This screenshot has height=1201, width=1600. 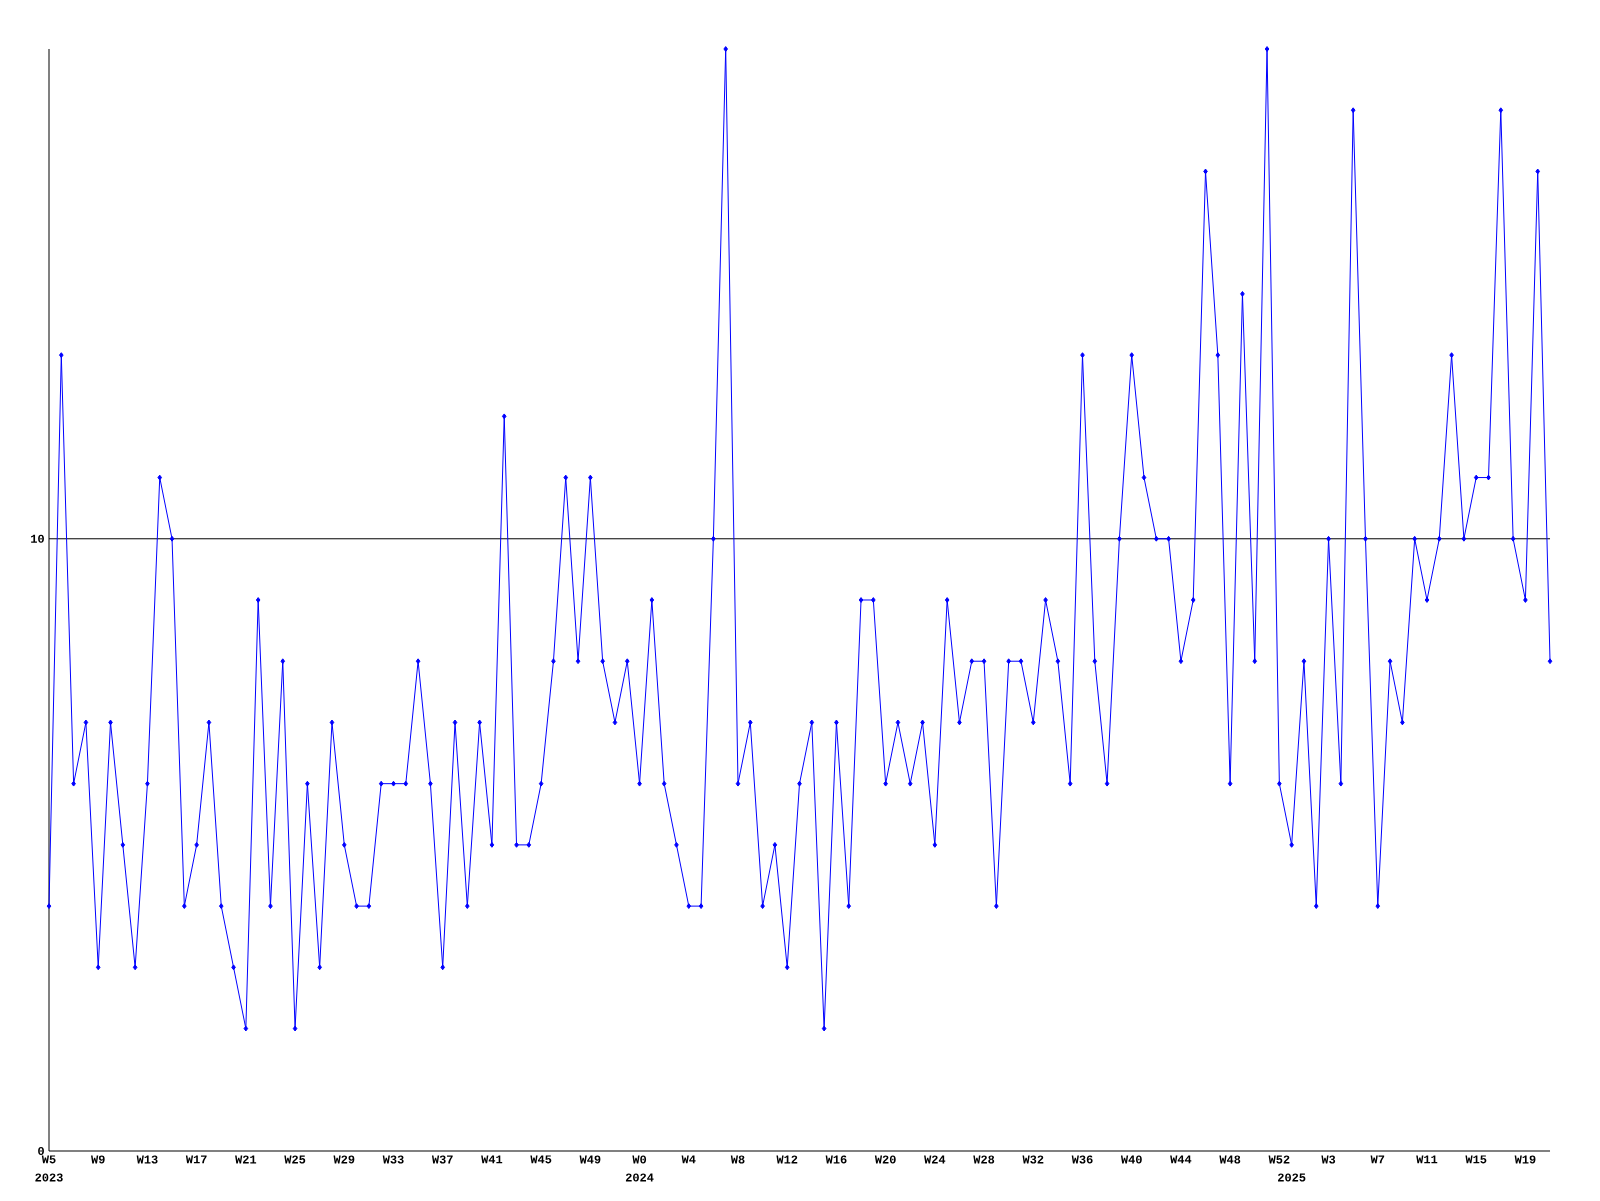 What do you see at coordinates (1230, 1159) in the screenshot?
I see `x-tick-label: W48` at bounding box center [1230, 1159].